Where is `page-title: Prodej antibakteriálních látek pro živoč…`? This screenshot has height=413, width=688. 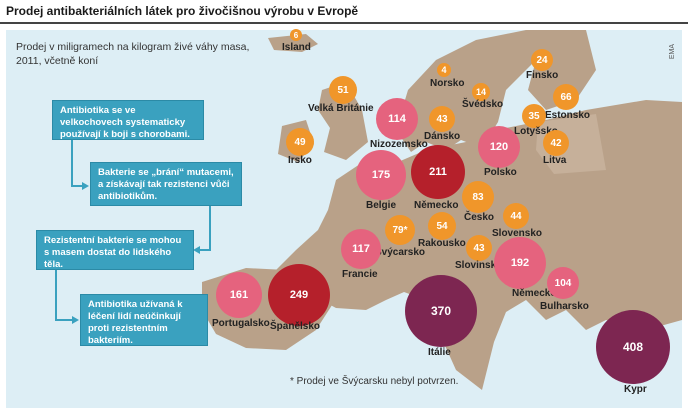
page-title: Prodej antibakteriálních látek pro živoč… is located at coordinates (182, 11).